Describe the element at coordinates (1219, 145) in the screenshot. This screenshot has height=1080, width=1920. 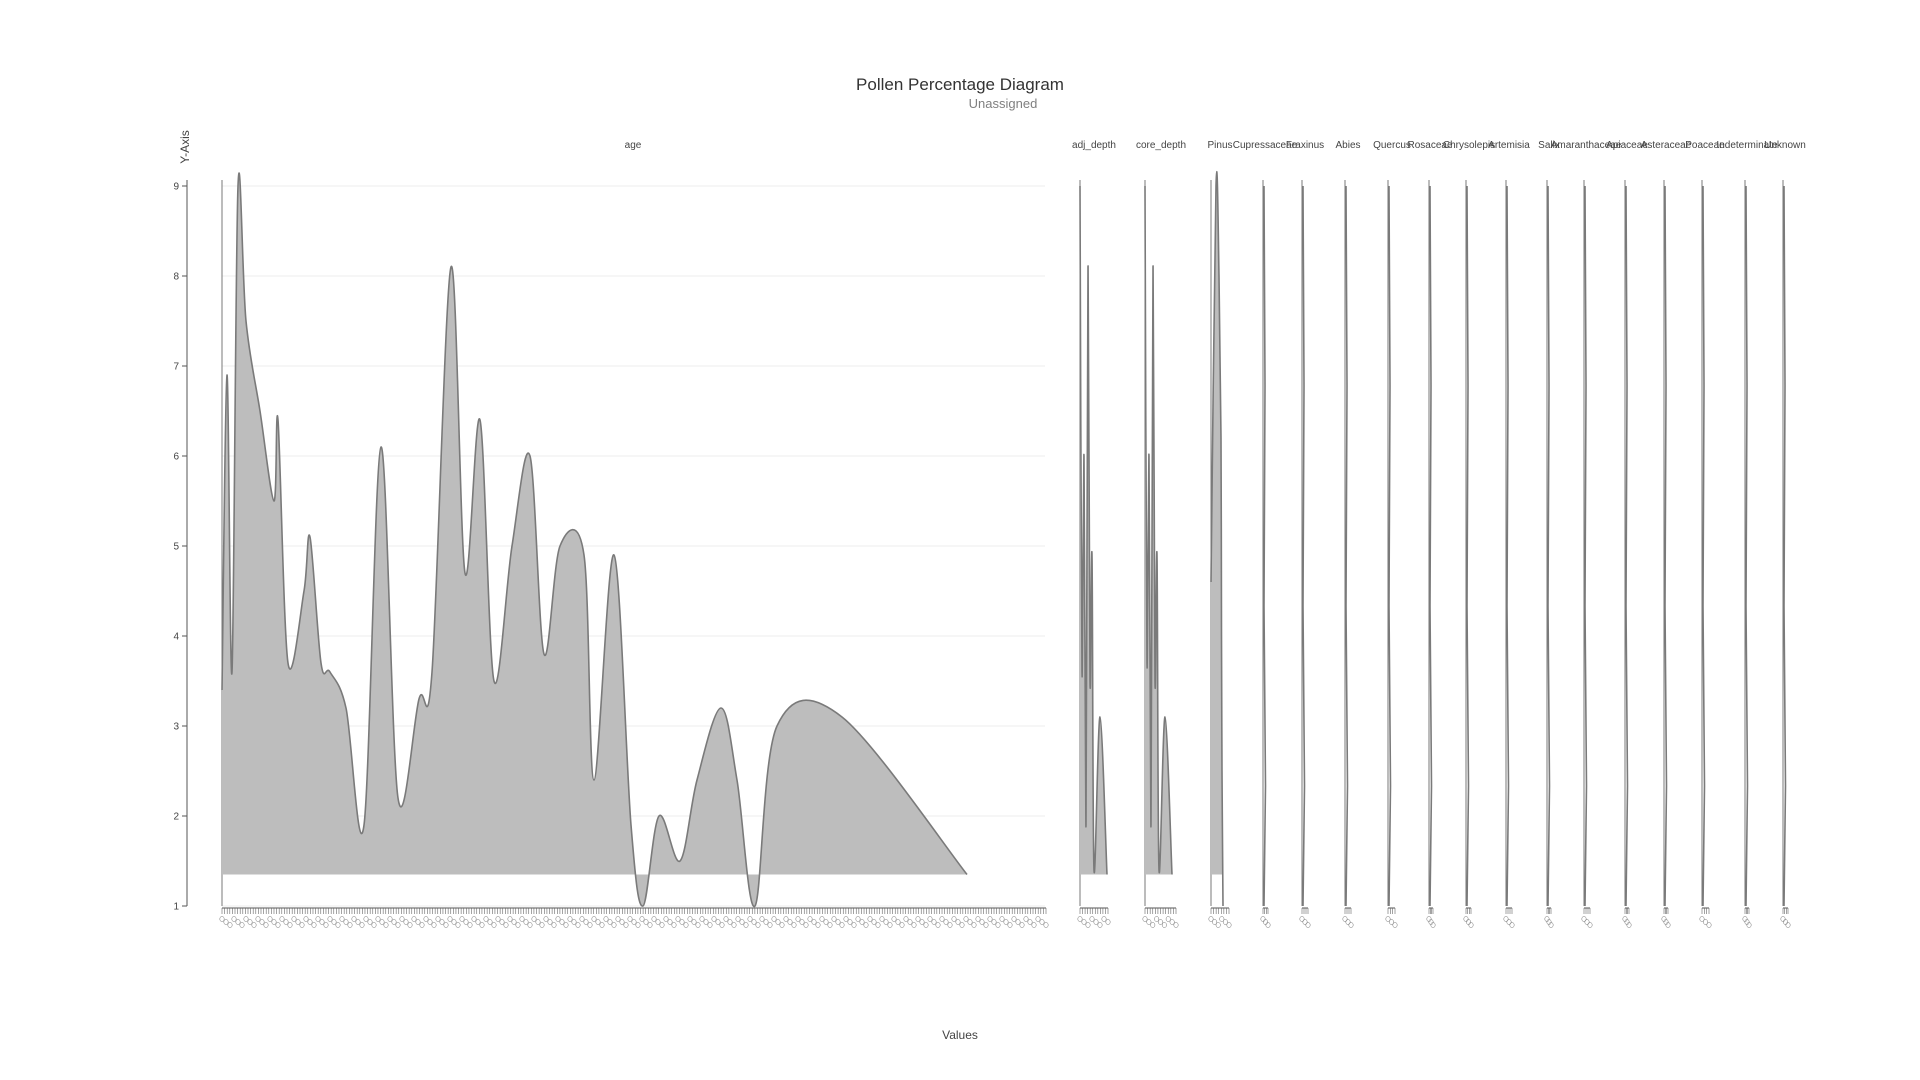
I see `panel-label-Pinus: Pinus` at that location.